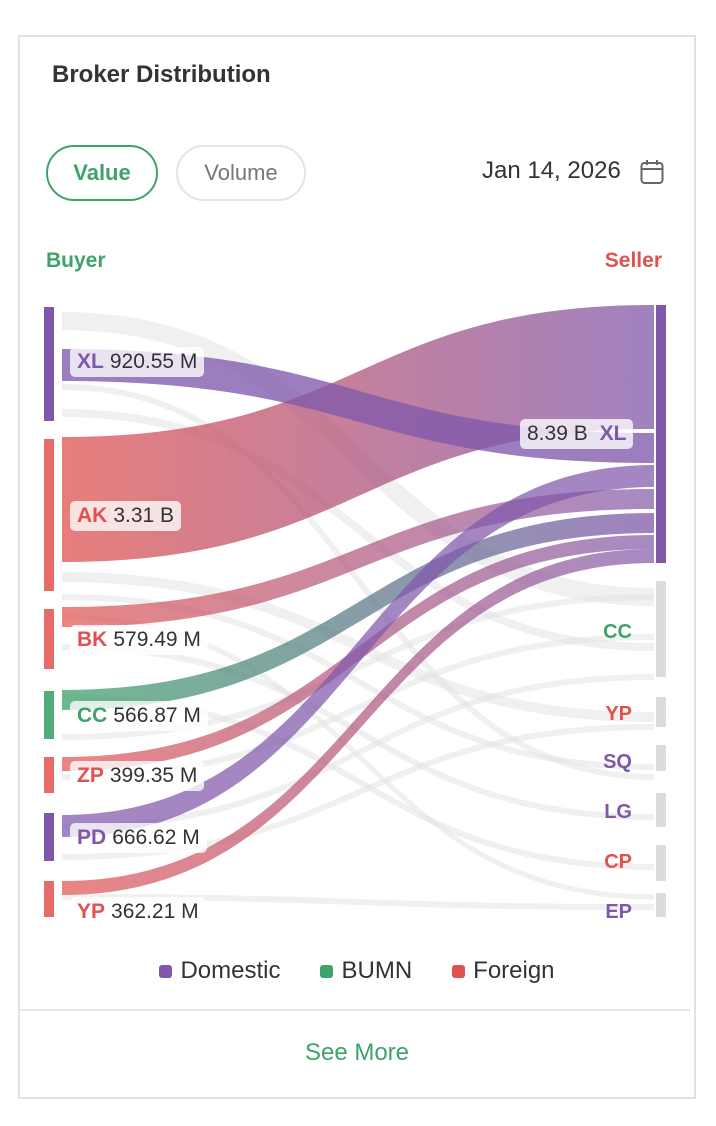 The height and width of the screenshot is (1126, 716). Describe the element at coordinates (155, 911) in the screenshot. I see `buyer-value: 362.21 M` at that location.